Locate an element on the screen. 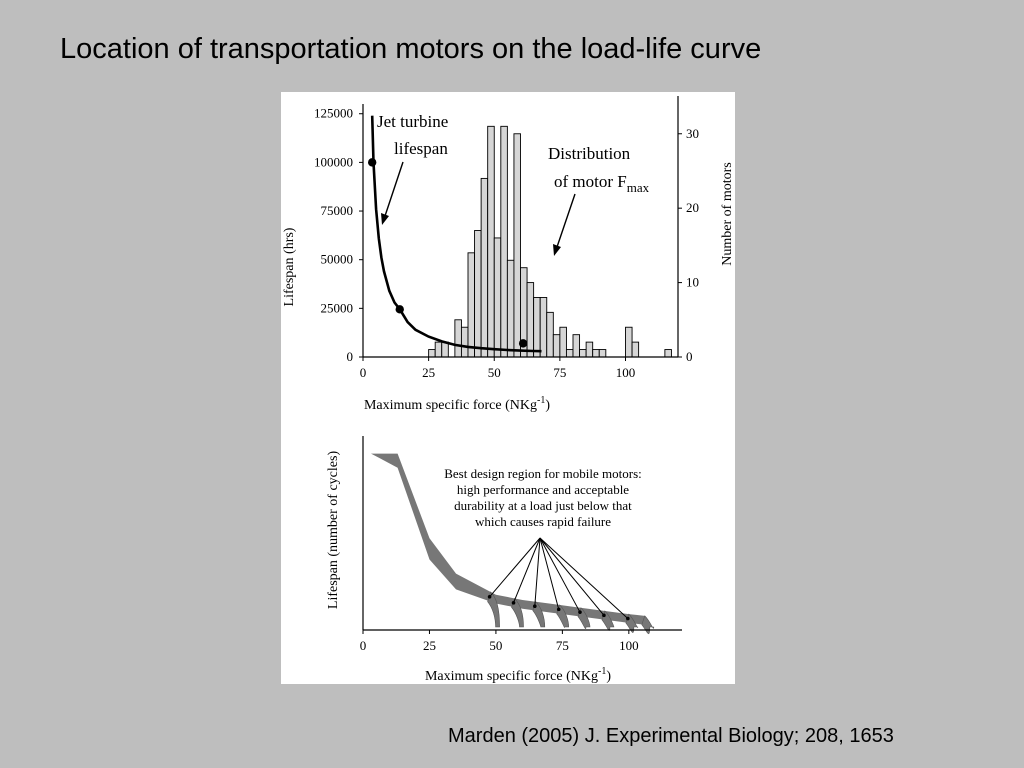  distribution-label-line2: of motor Fmax is located at coordinates (602, 183).